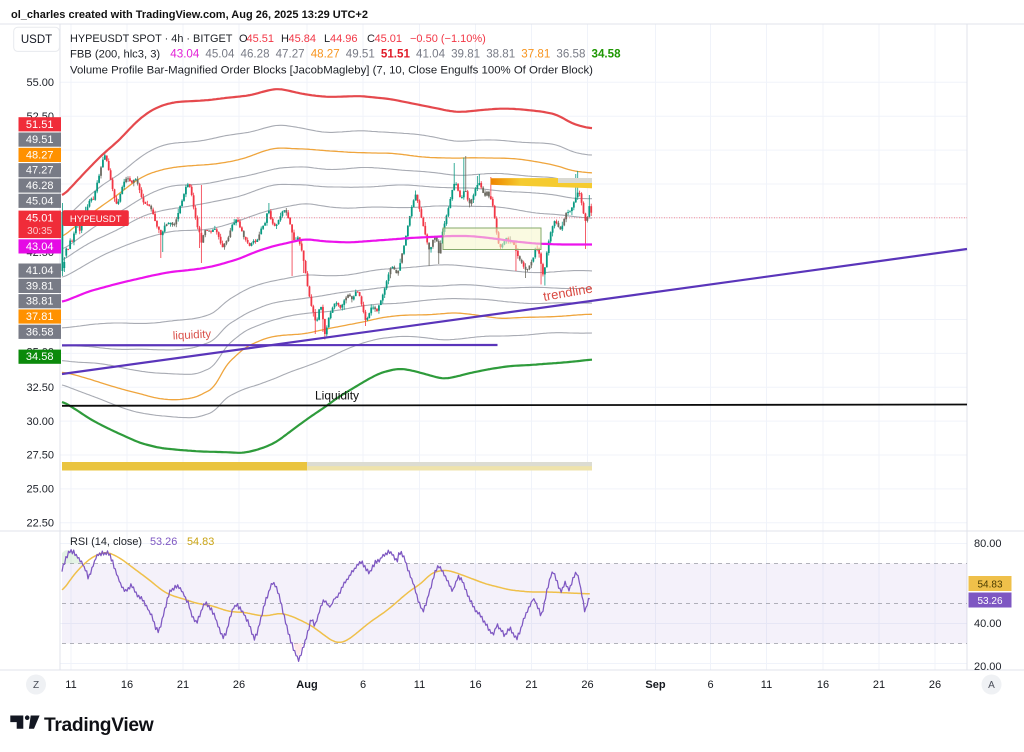  What do you see at coordinates (40, 524) in the screenshot?
I see `svg-text: 22.50` at bounding box center [40, 524].